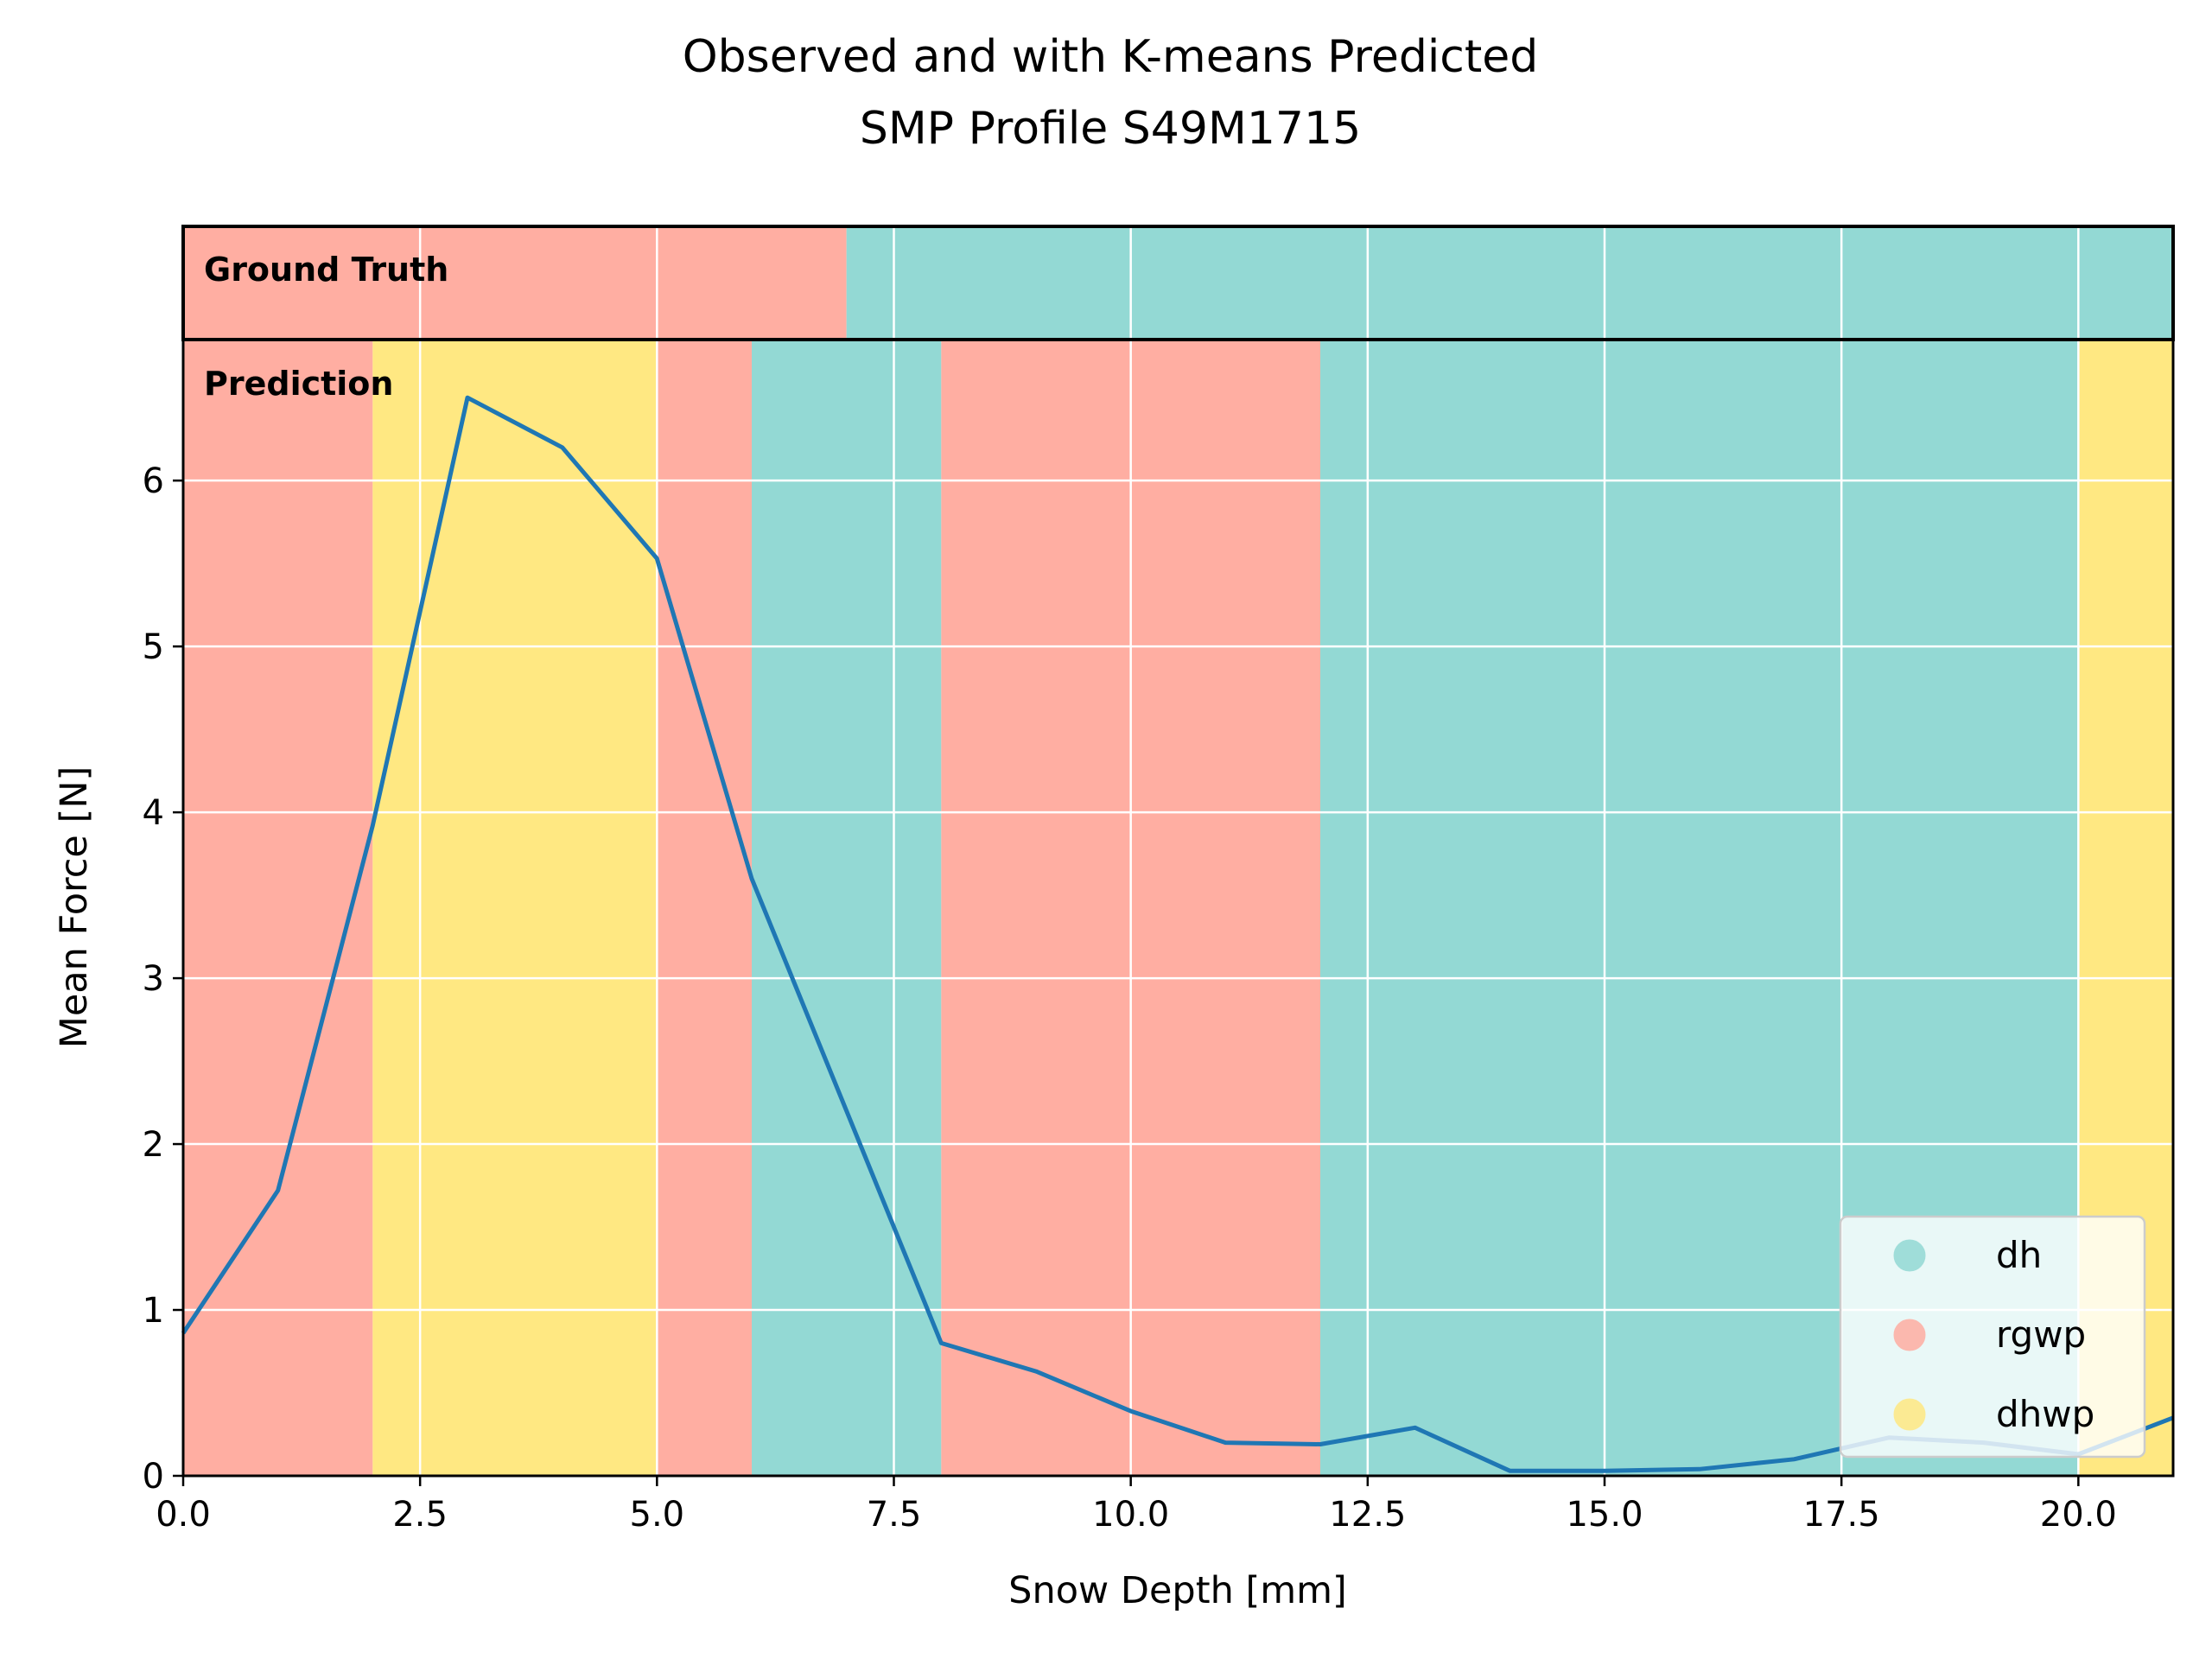 Image resolution: width=2212 pixels, height=1659 pixels. I want to click on y-tick-label: 5, so click(153, 647).